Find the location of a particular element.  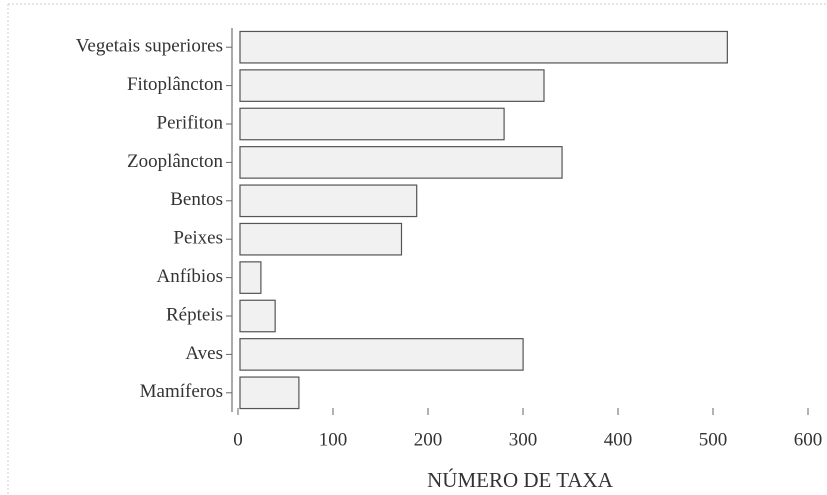

x-tick-label: 200 is located at coordinates (428, 439).